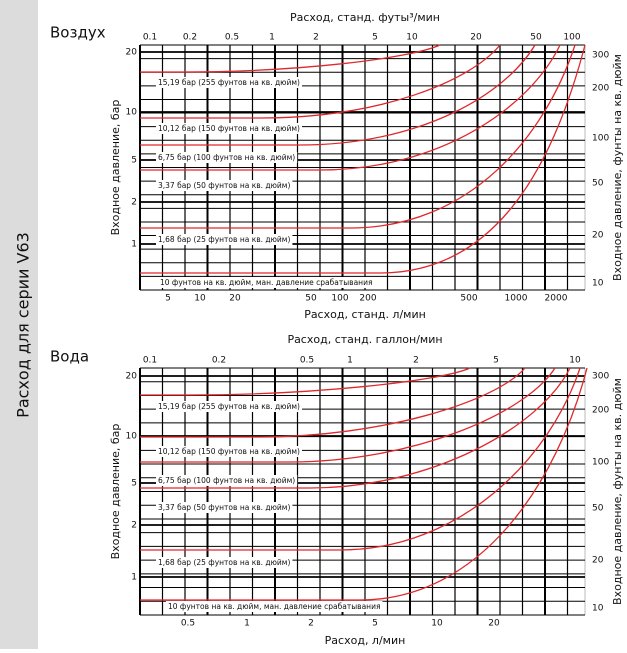  What do you see at coordinates (367, 299) in the screenshot?
I see `bottom-tick-label: 200` at bounding box center [367, 299].